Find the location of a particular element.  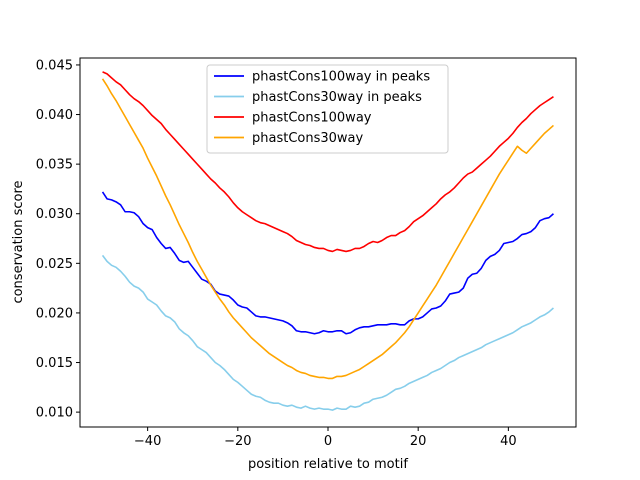

y-tick-label: 0.040 is located at coordinates (54, 115).